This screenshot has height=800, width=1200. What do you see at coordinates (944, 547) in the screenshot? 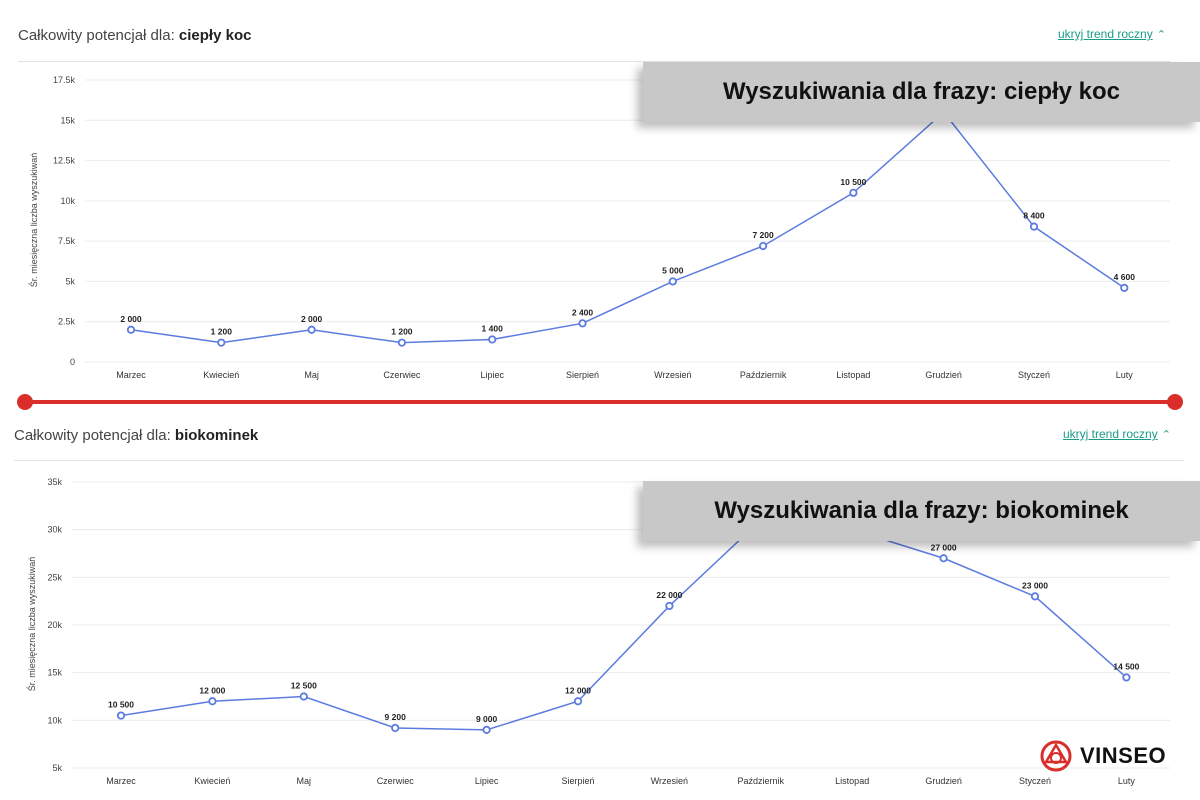
I see `data-label: 27 000` at bounding box center [944, 547].